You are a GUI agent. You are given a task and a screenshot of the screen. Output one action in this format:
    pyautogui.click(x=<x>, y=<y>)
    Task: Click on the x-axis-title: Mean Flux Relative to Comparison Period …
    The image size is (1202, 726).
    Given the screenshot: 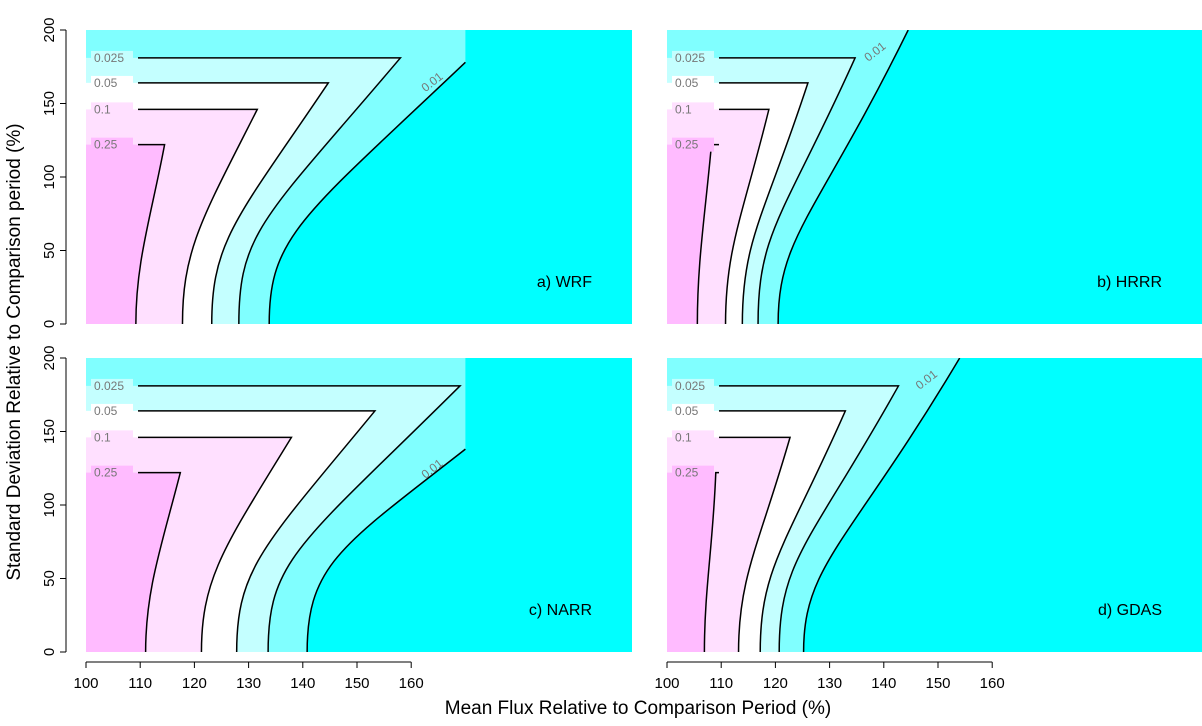 What is the action you would take?
    pyautogui.click(x=638, y=708)
    